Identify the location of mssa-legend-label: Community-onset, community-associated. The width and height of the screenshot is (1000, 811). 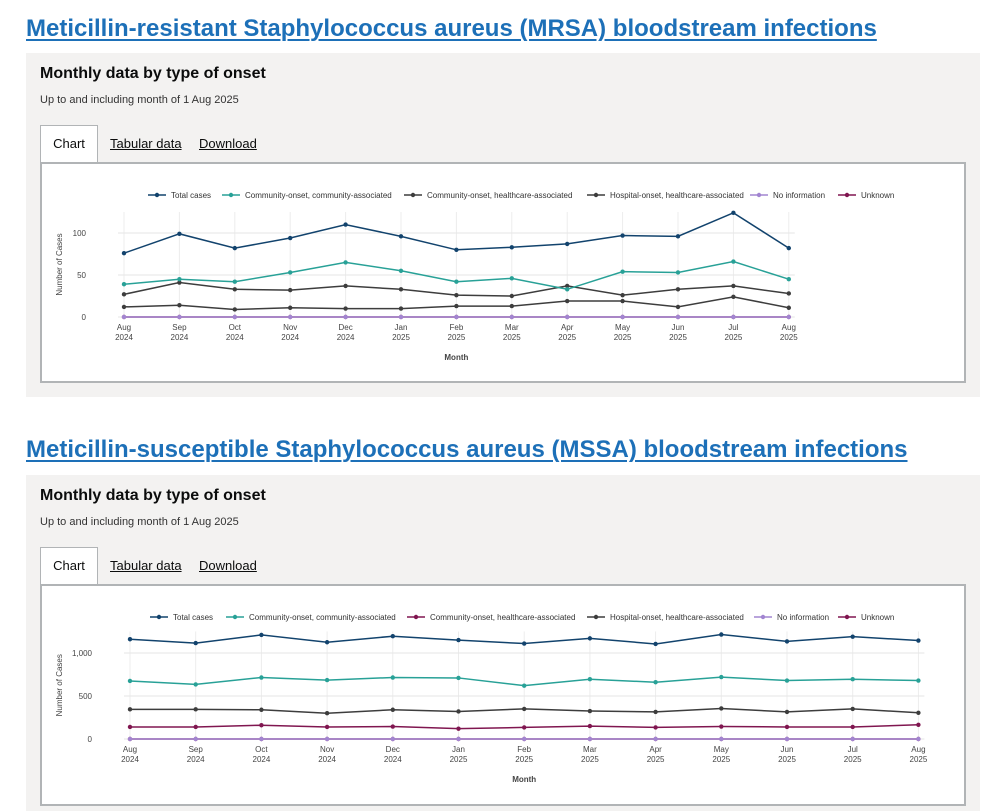
(322, 617).